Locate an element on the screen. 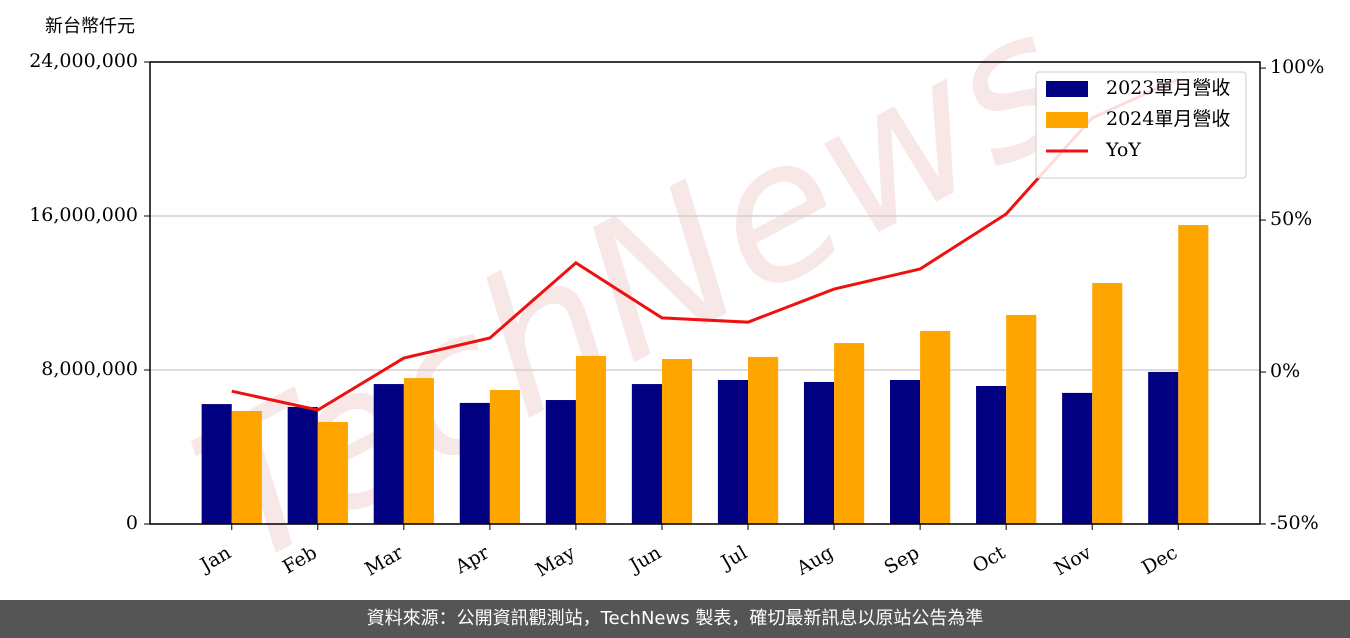 The image size is (1350, 638). x-tick-label: Jul is located at coordinates (733, 558).